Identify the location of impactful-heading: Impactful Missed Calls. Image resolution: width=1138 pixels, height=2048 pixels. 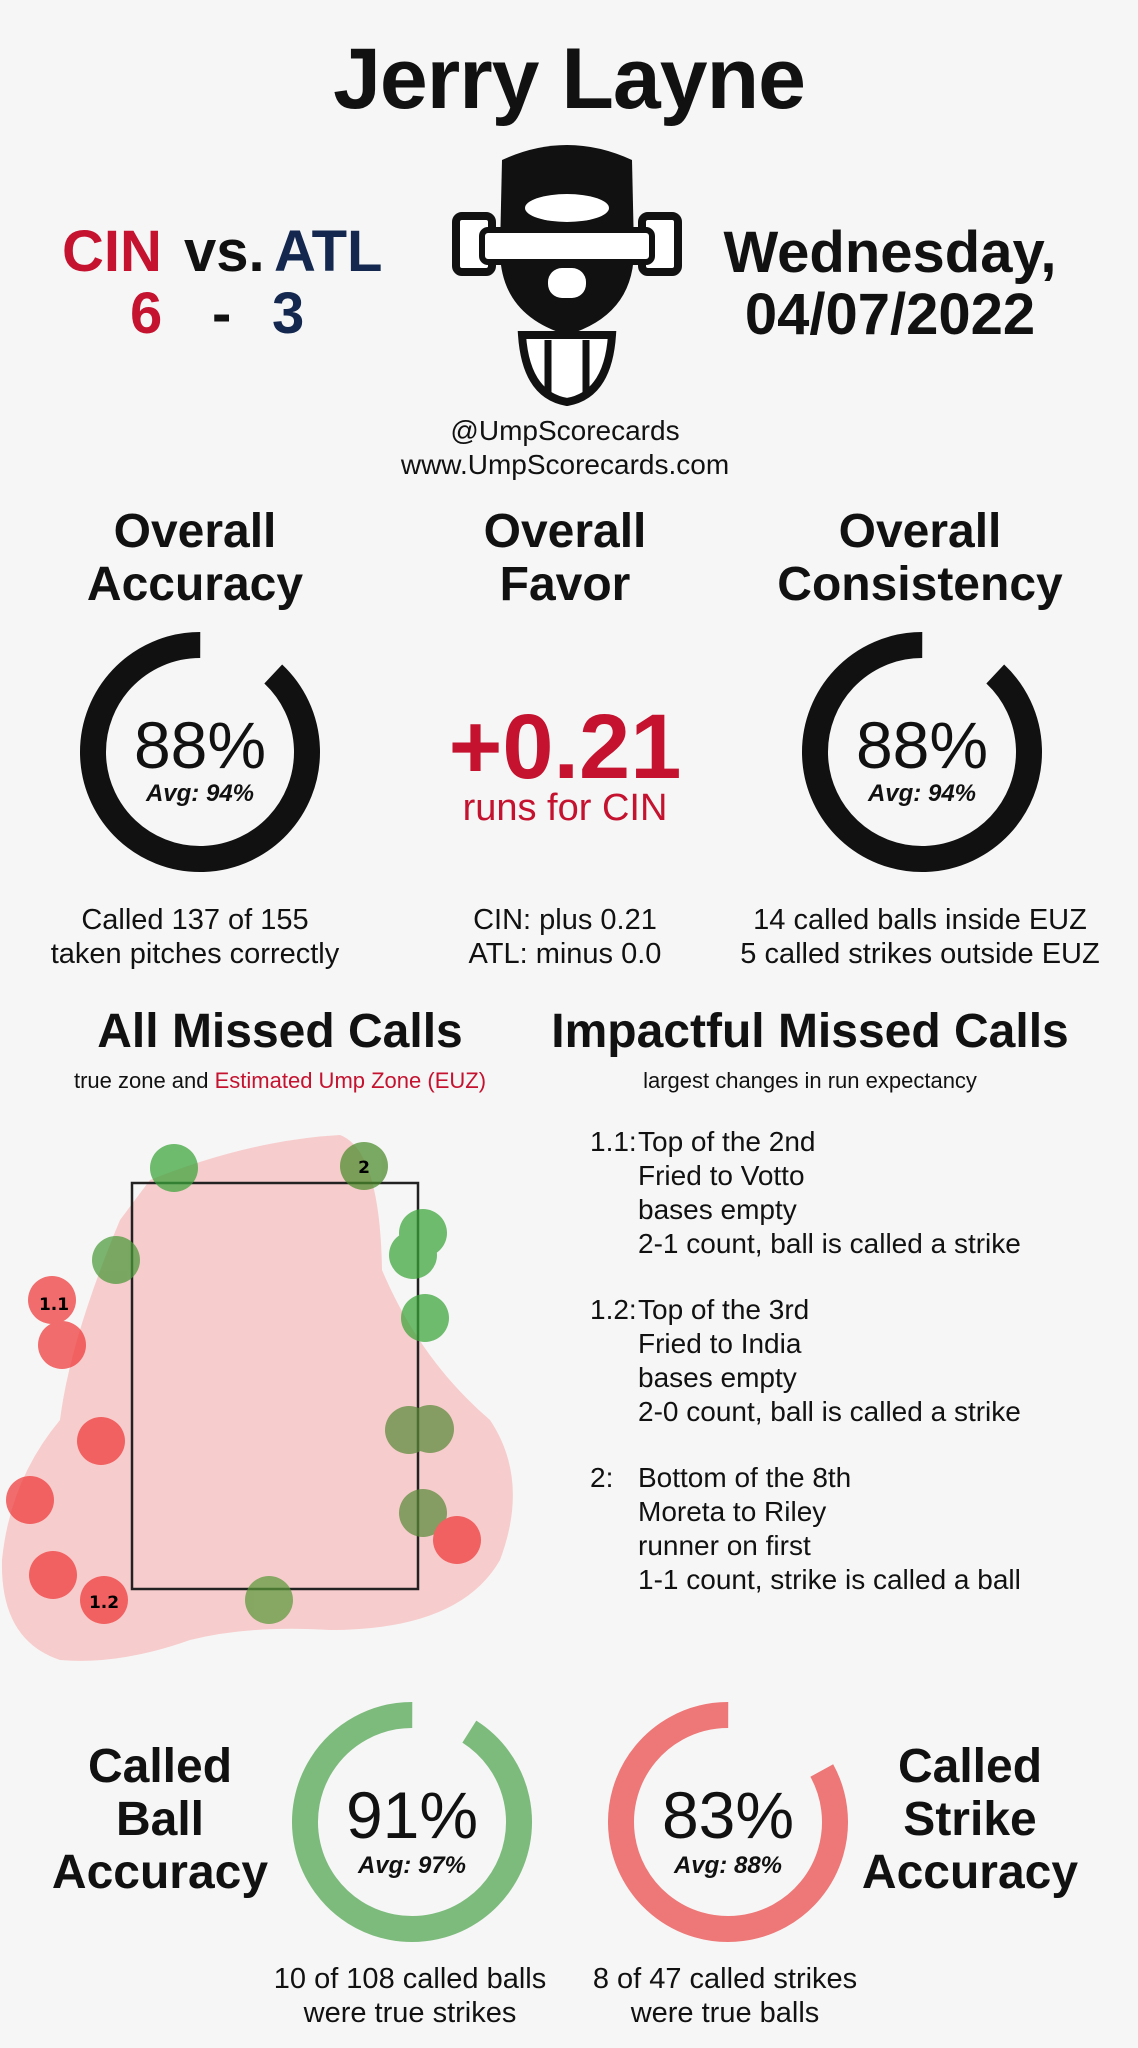
(810, 1031).